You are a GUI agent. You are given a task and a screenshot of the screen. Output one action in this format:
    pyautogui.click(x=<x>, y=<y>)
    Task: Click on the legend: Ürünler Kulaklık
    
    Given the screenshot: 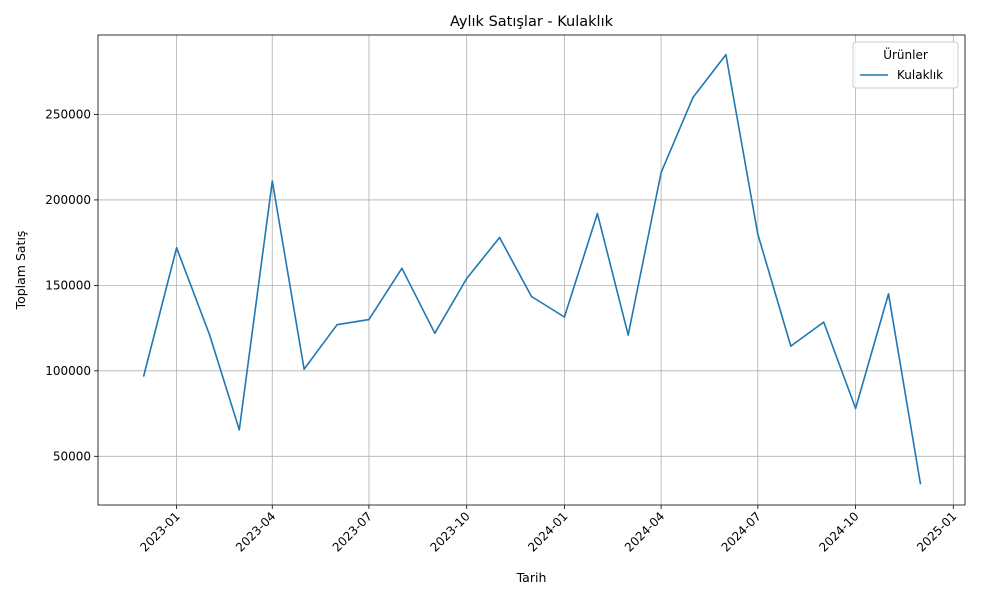 What is the action you would take?
    pyautogui.click(x=905, y=65)
    